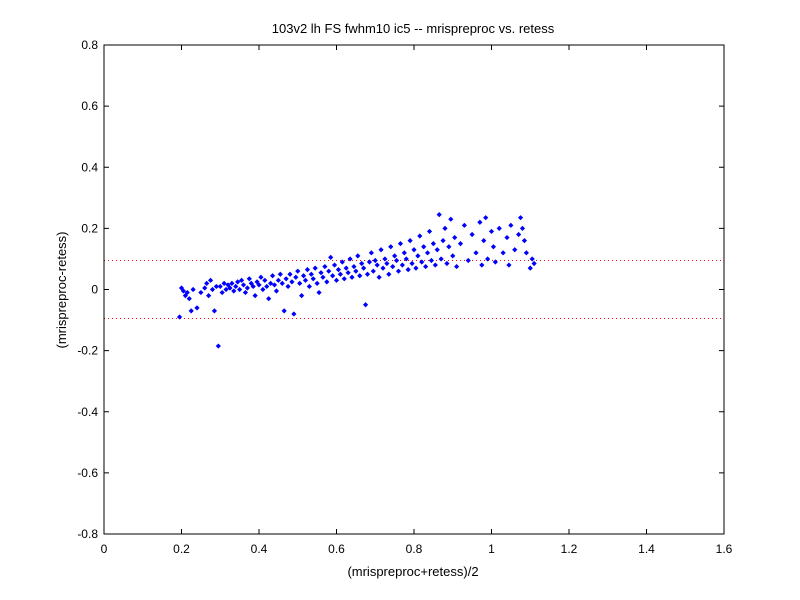 The height and width of the screenshot is (600, 800). Describe the element at coordinates (89, 45) in the screenshot. I see `y-tick-label: 0.8` at that location.